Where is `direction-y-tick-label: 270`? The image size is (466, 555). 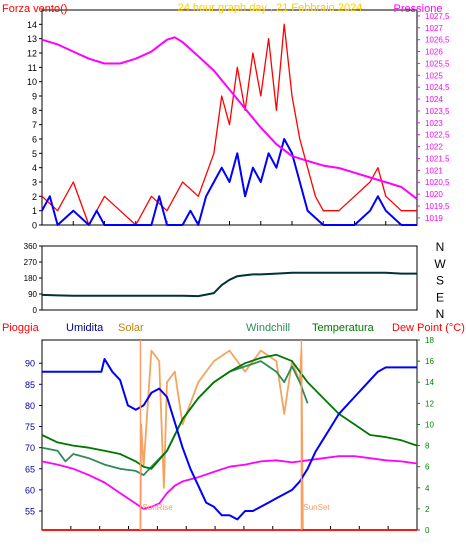
direction-y-tick-label: 270 is located at coordinates (31, 262).